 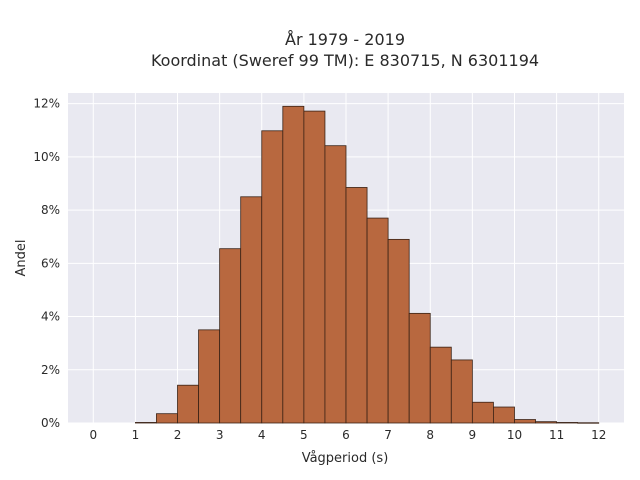 I want to click on x-tick-label: 1, so click(x=136, y=435).